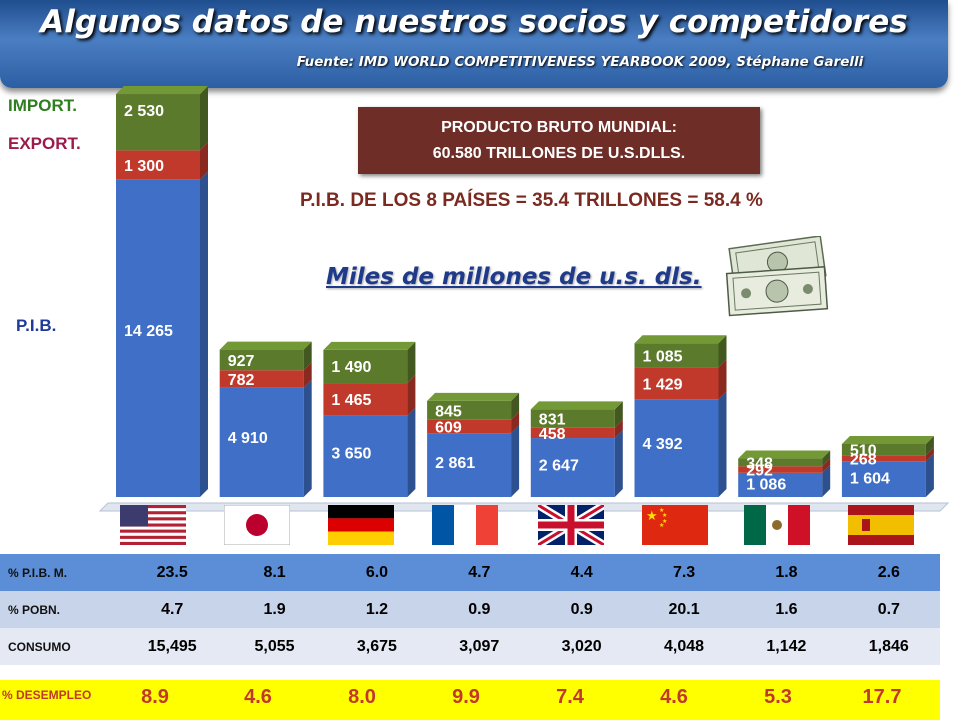 The height and width of the screenshot is (720, 960). Describe the element at coordinates (377, 646) in the screenshot. I see `table-cell: 3,675` at that location.